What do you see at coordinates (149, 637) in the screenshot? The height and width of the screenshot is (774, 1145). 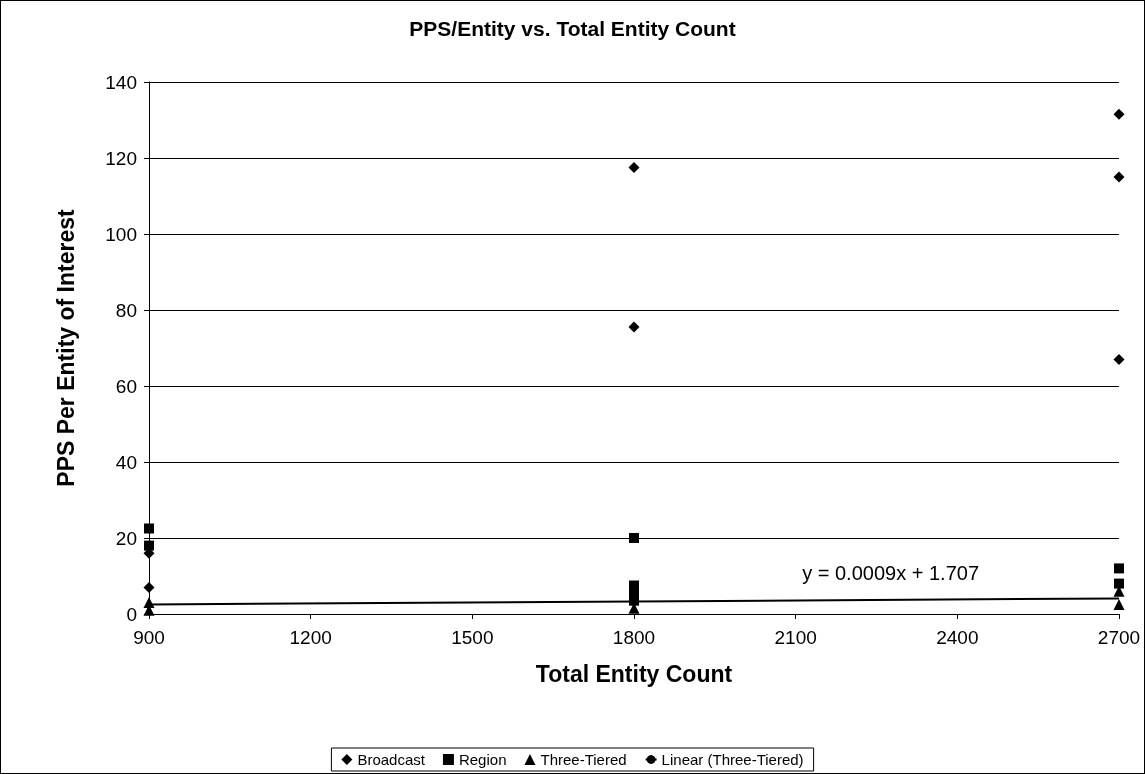 I see `x-tick-label: 900` at bounding box center [149, 637].